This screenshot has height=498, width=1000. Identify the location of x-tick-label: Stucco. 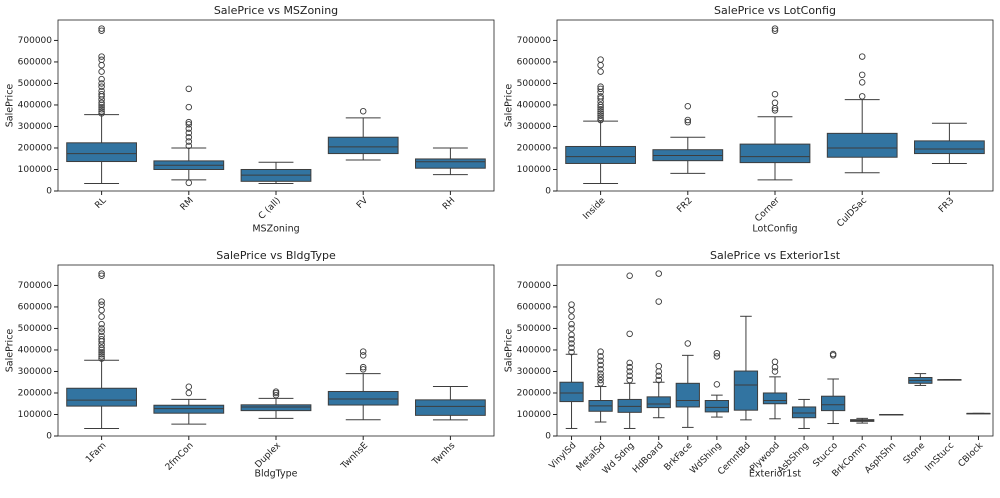
(825, 454).